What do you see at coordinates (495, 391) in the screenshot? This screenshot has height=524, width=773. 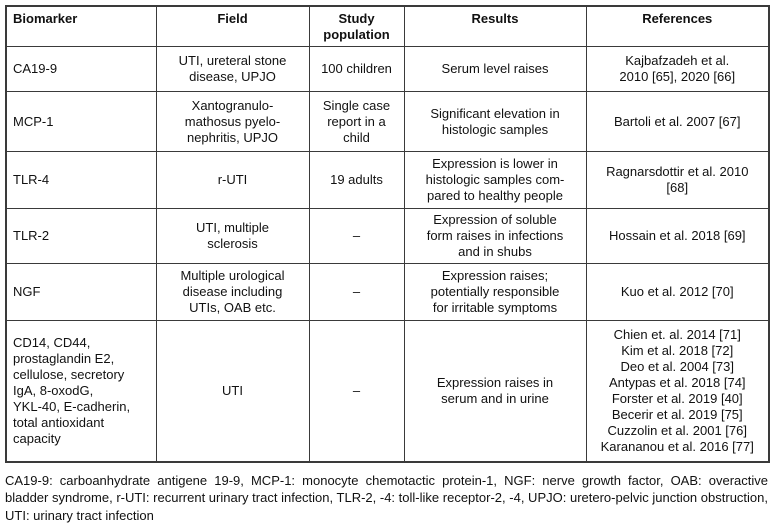 I see `cell-results: Expression raises in serum and in urine` at bounding box center [495, 391].